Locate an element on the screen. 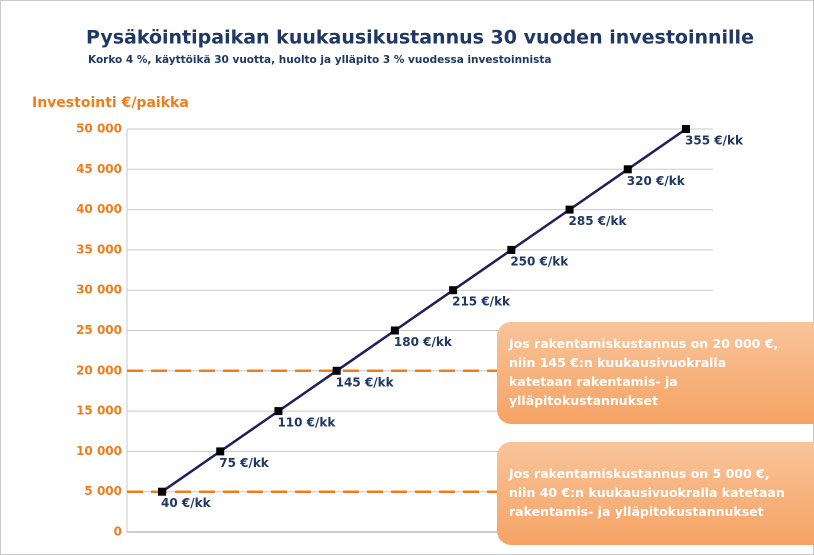 The height and width of the screenshot is (555, 814). y-axis-label: Investointi €/paikka is located at coordinates (110, 103).